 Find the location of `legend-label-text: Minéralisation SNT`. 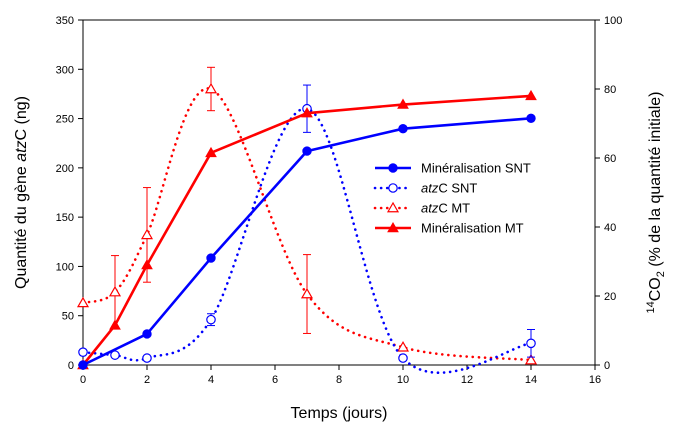

legend-label-text: Minéralisation SNT is located at coordinates (476, 168).